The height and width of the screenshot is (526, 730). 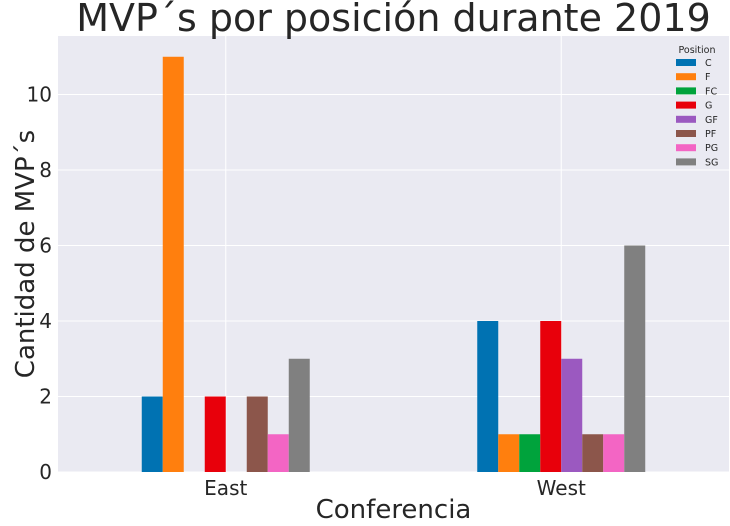 I want to click on bar-gf-west, so click(x=572, y=415).